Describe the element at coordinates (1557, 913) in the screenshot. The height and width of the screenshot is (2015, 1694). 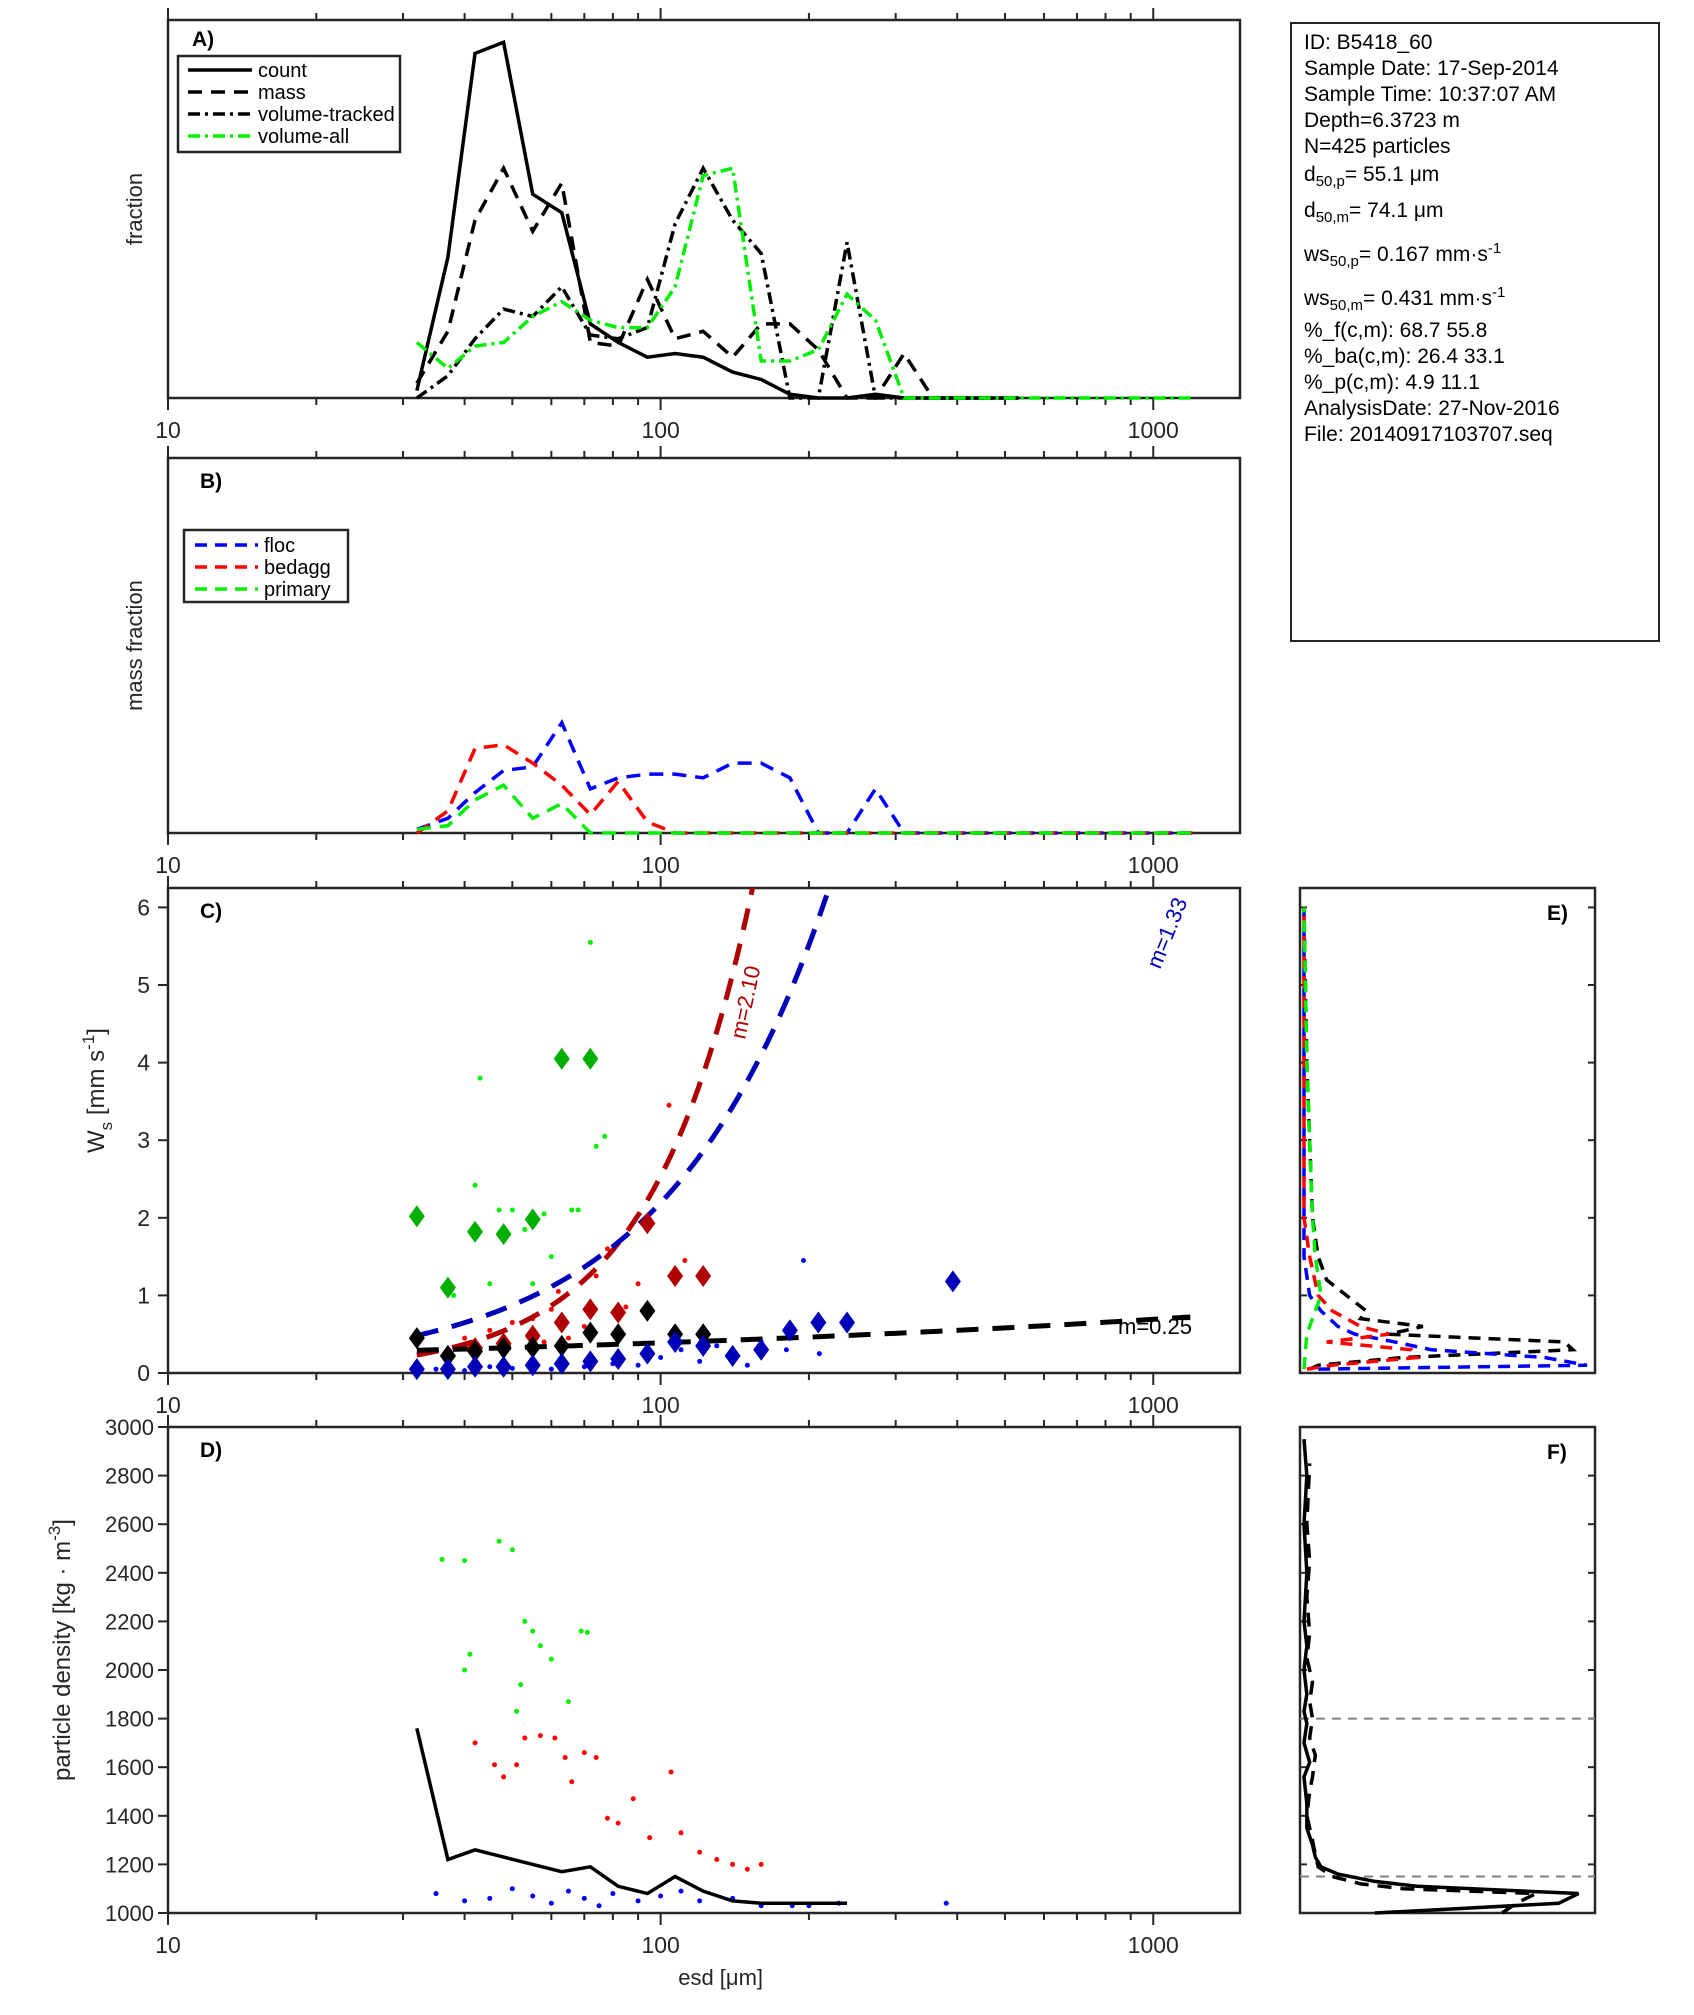
I see `panel-label-e: E)` at that location.